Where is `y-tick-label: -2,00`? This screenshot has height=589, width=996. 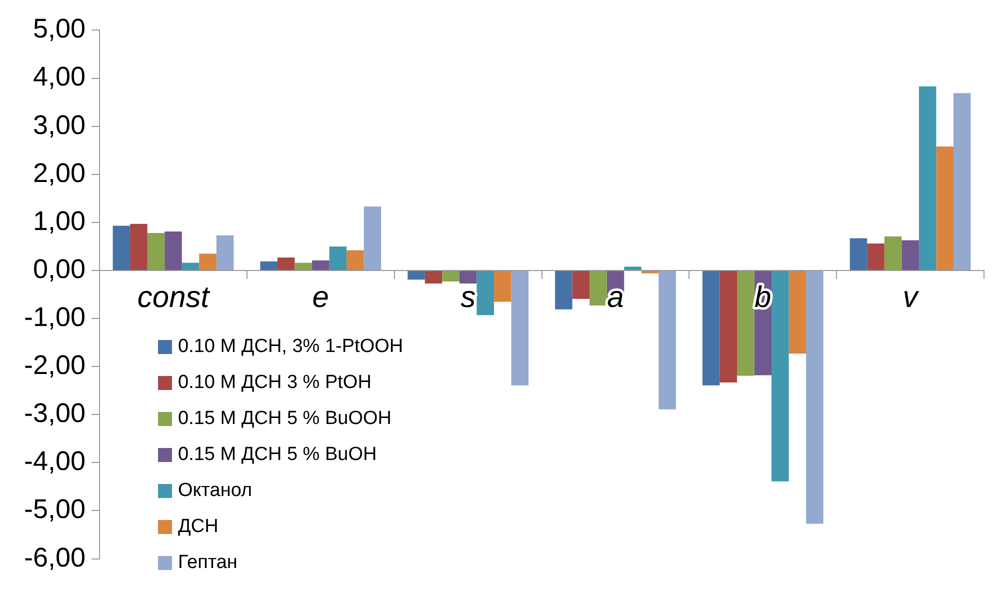 y-tick-label: -2,00 is located at coordinates (55, 365).